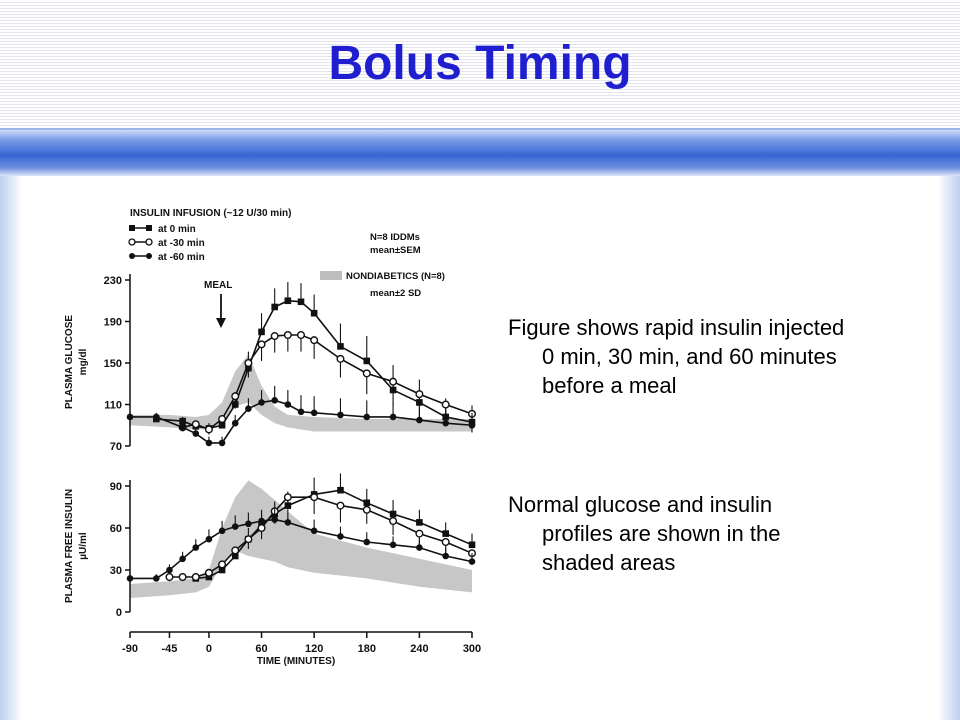 The width and height of the screenshot is (960, 720). I want to click on glucose-y-tick-label: 150, so click(113, 364).